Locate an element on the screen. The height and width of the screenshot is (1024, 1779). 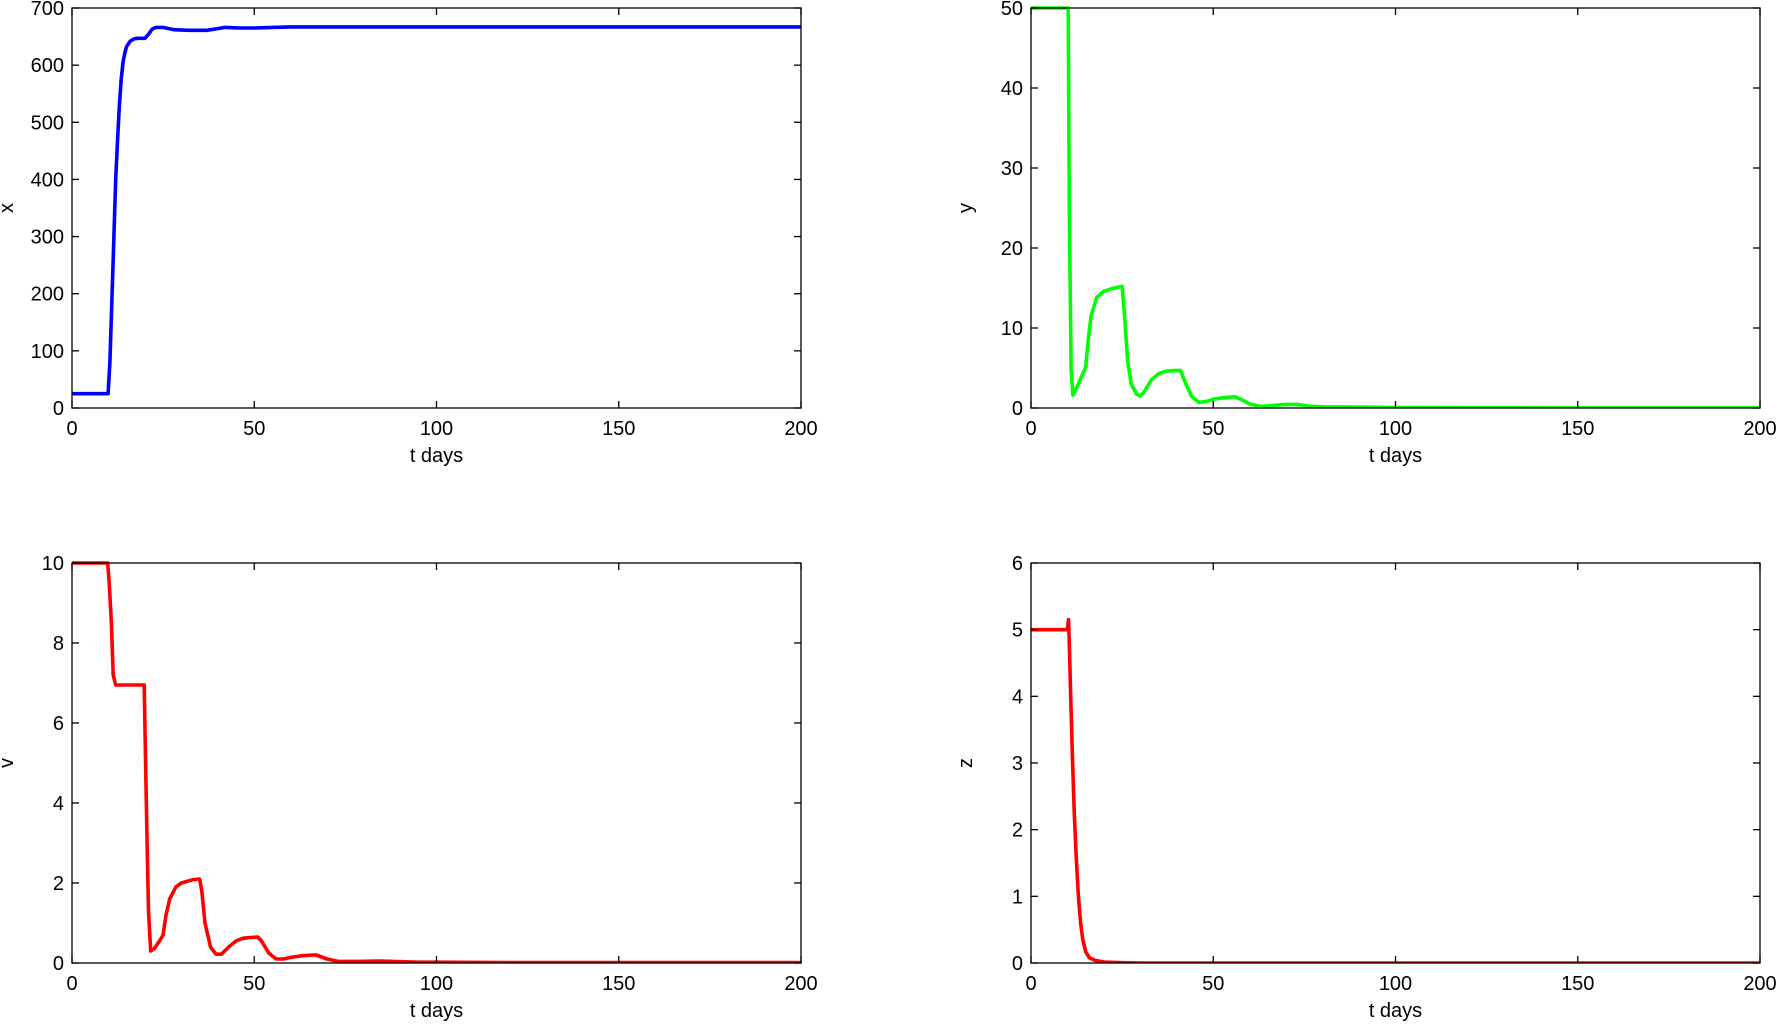
v-plot-ylabel: v is located at coordinates (9, 763).